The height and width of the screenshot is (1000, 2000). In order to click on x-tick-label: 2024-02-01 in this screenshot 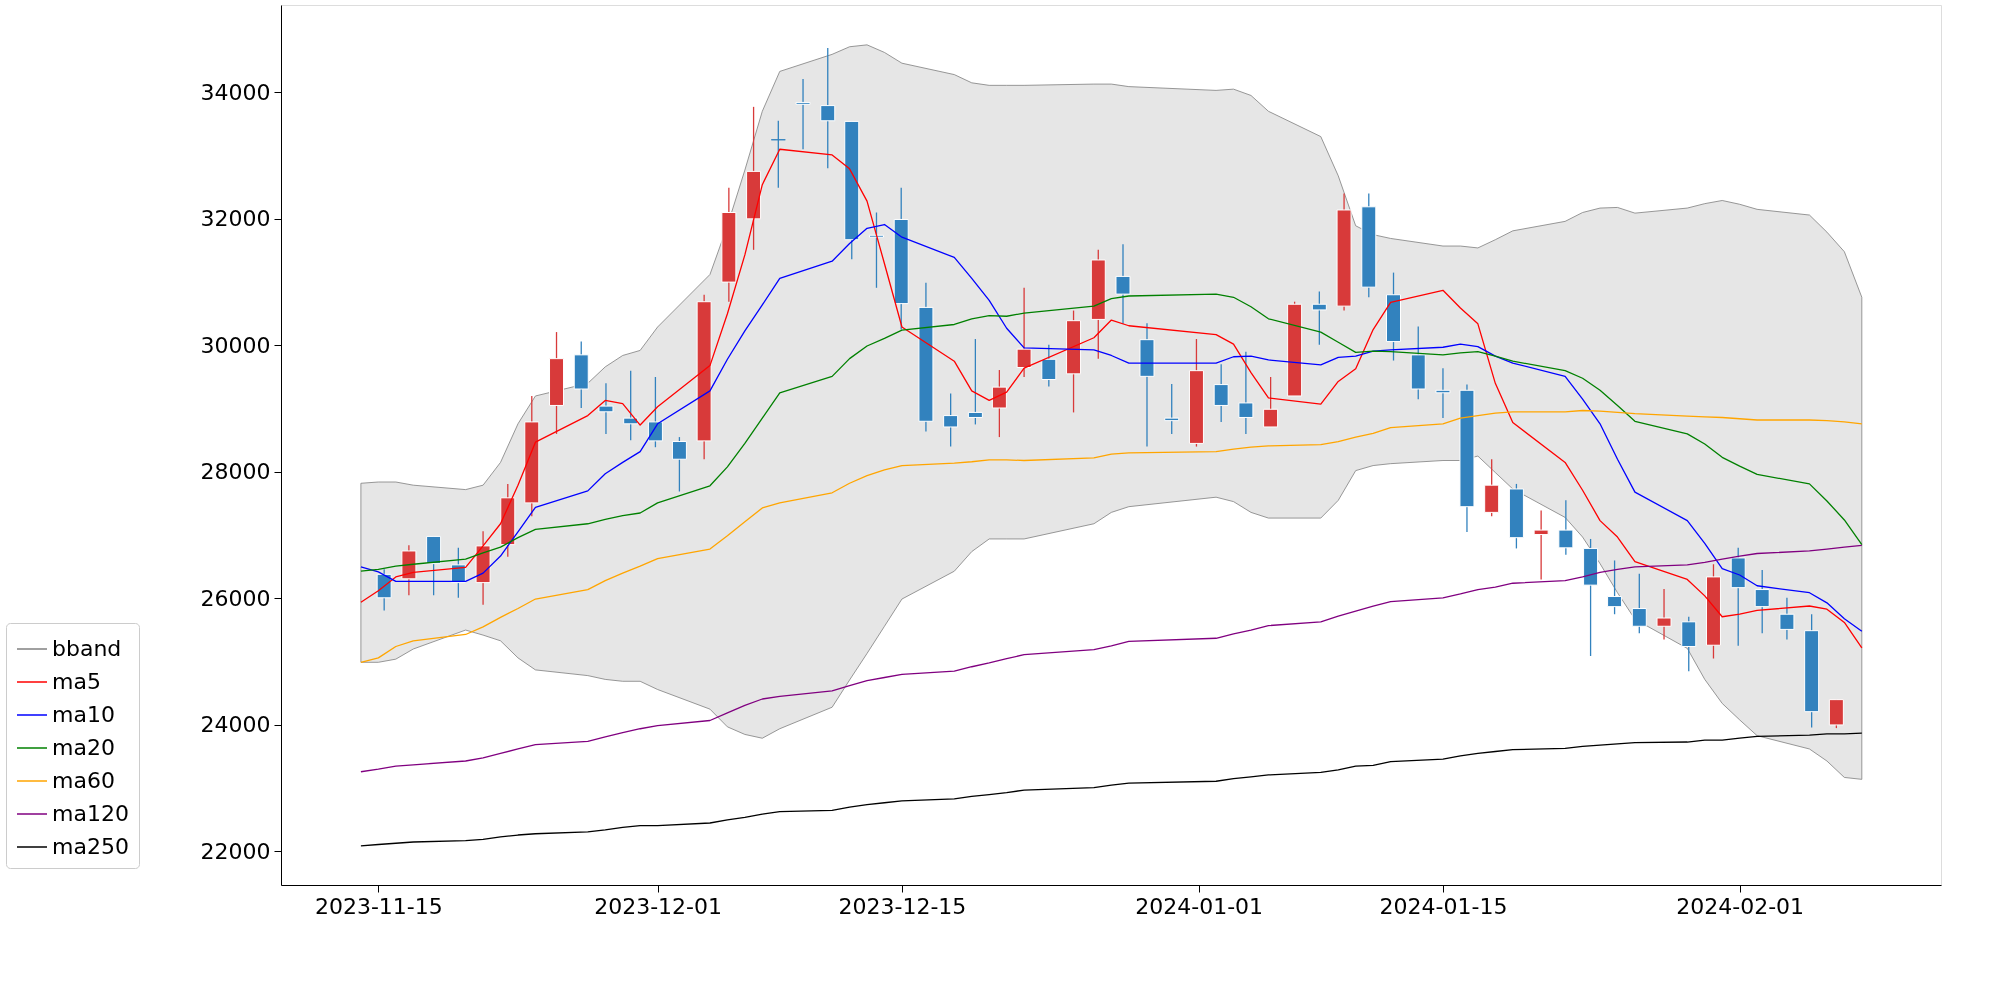, I will do `click(1740, 906)`.